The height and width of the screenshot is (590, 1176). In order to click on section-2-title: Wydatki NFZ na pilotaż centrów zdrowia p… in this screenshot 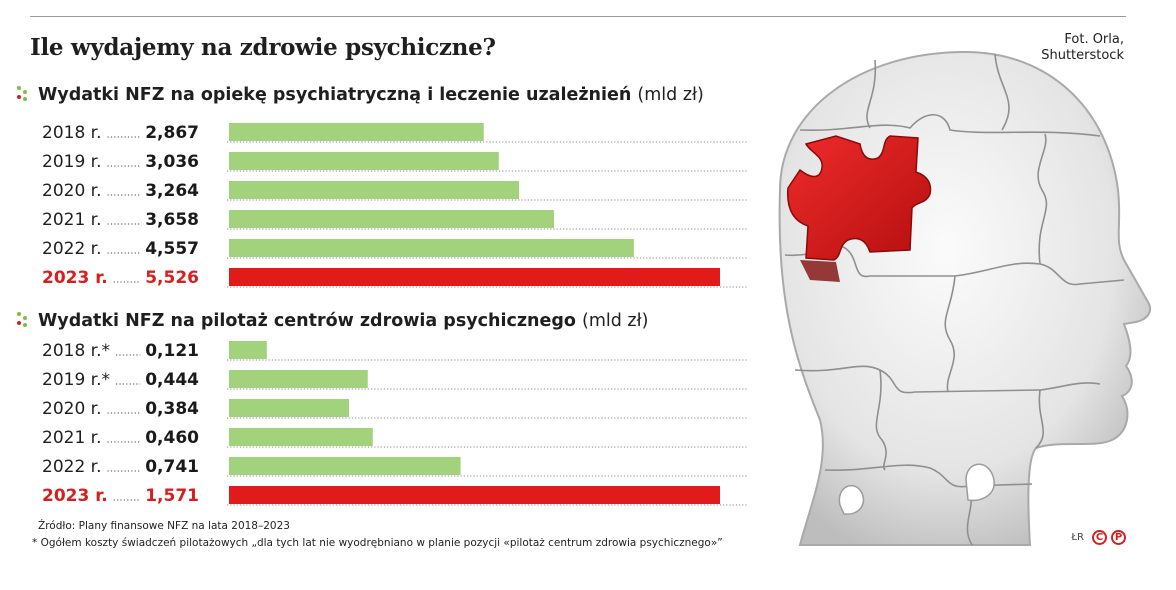, I will do `click(332, 320)`.